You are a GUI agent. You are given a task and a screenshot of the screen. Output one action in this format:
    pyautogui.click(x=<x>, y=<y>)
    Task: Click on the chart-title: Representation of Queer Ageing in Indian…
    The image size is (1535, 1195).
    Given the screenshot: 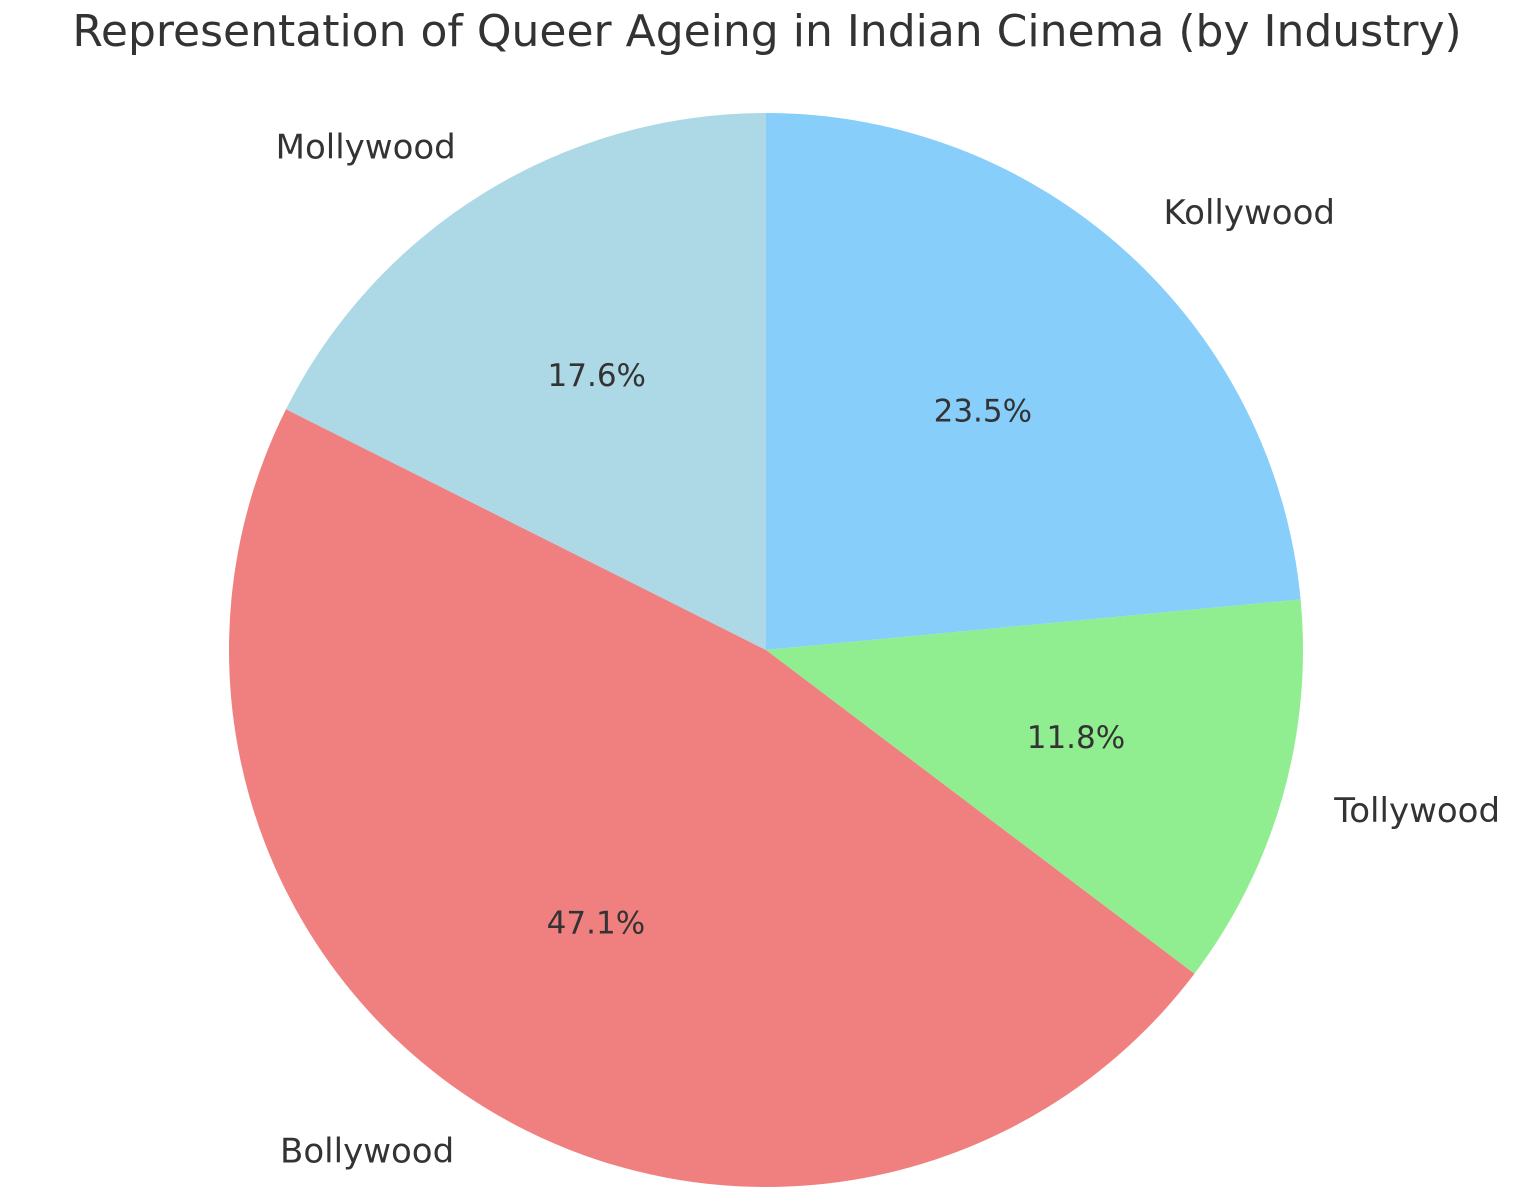 What is the action you would take?
    pyautogui.click(x=766, y=31)
    